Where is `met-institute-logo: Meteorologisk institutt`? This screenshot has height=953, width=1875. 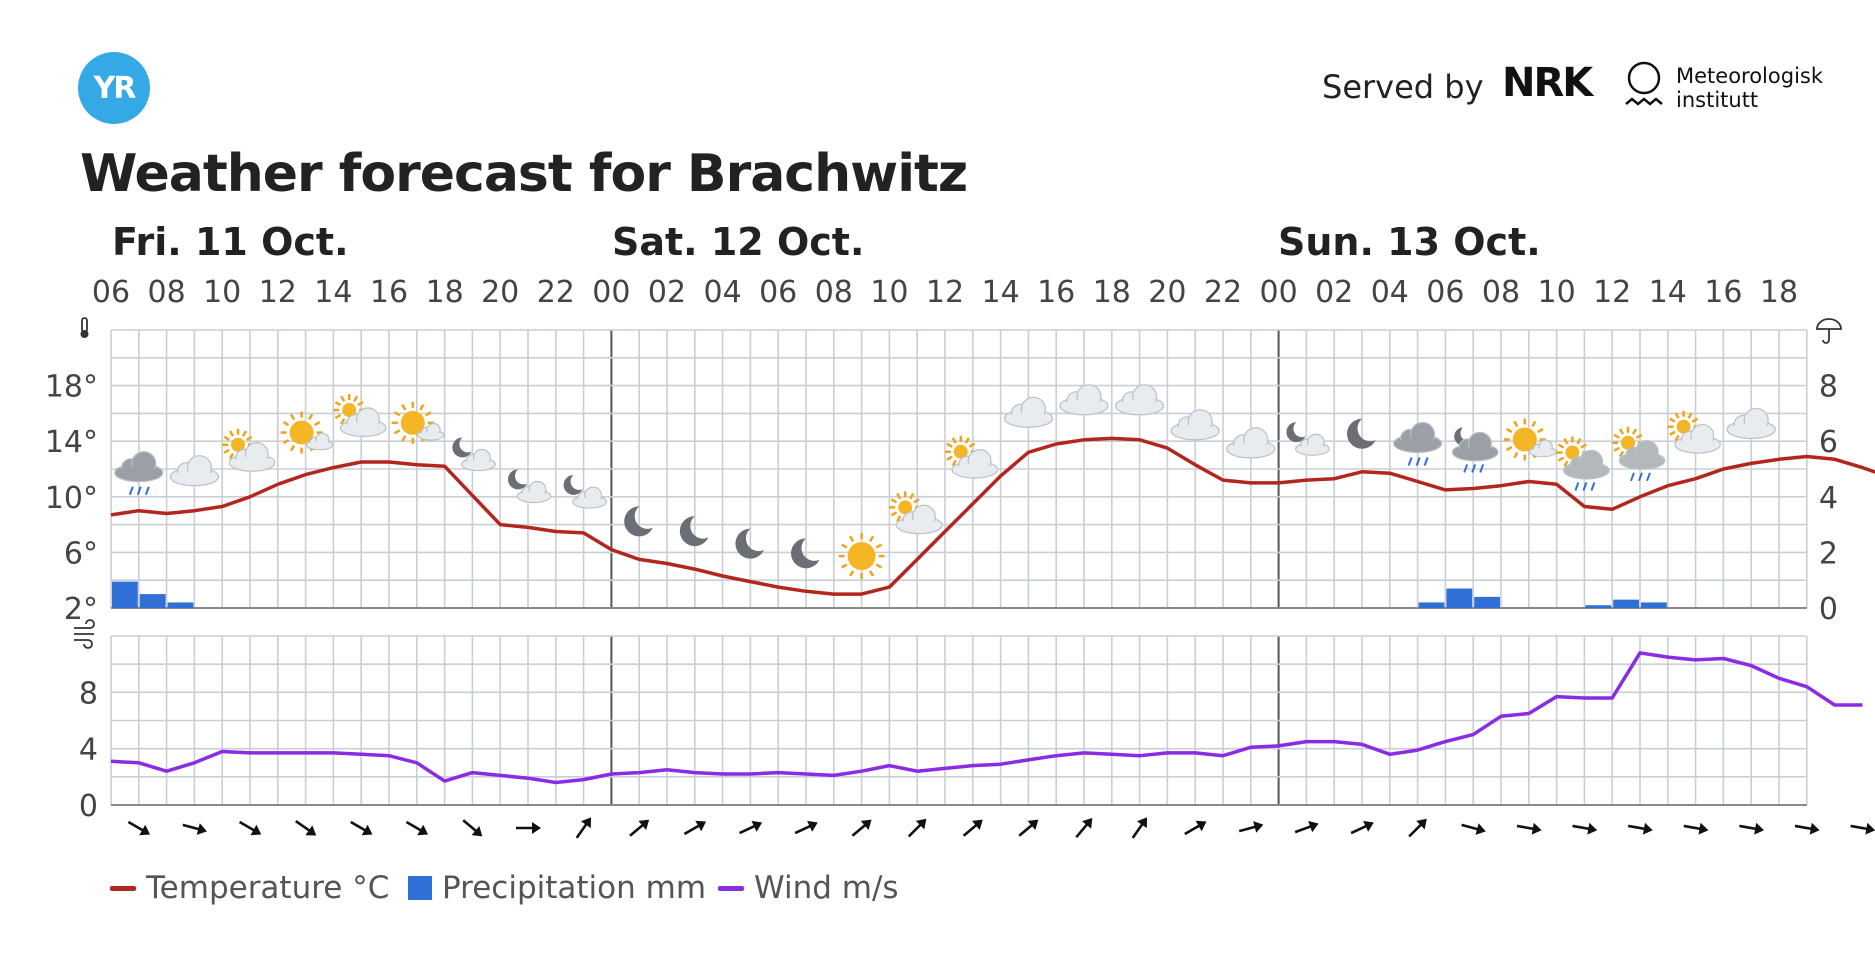 met-institute-logo: Meteorologisk institutt is located at coordinates (1749, 88).